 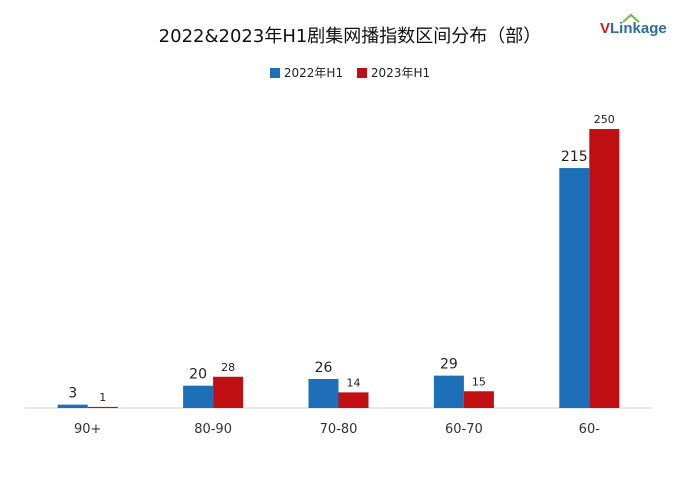 I want to click on legend-item-2022: 2022年H1, so click(x=306, y=72).